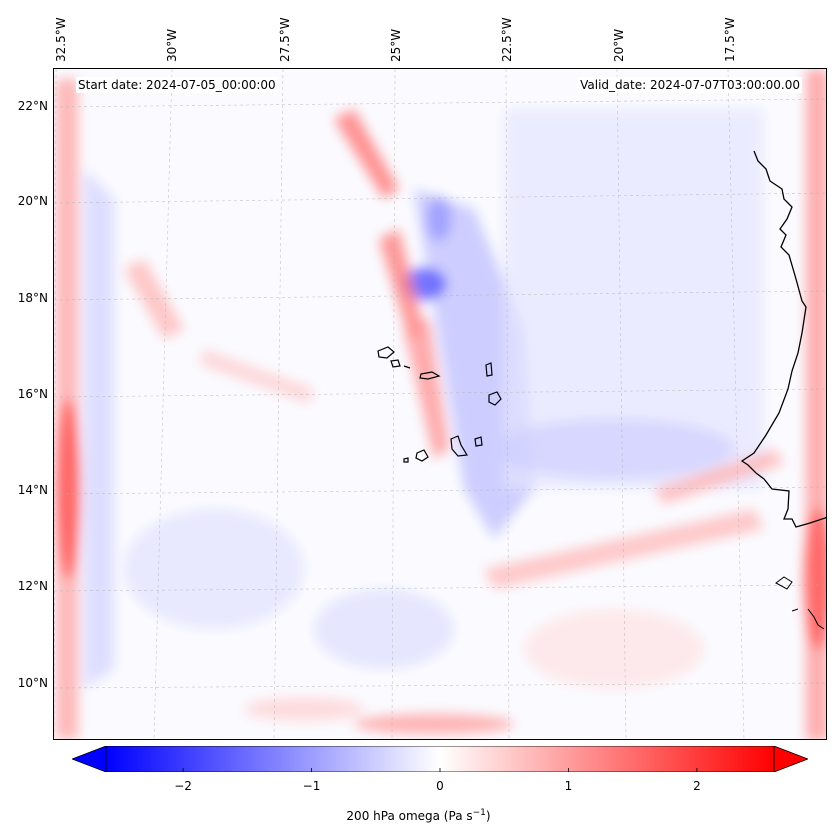 This screenshot has width=837, height=839. What do you see at coordinates (32, 298) in the screenshot?
I see `lat-label-18n: 18°N` at bounding box center [32, 298].